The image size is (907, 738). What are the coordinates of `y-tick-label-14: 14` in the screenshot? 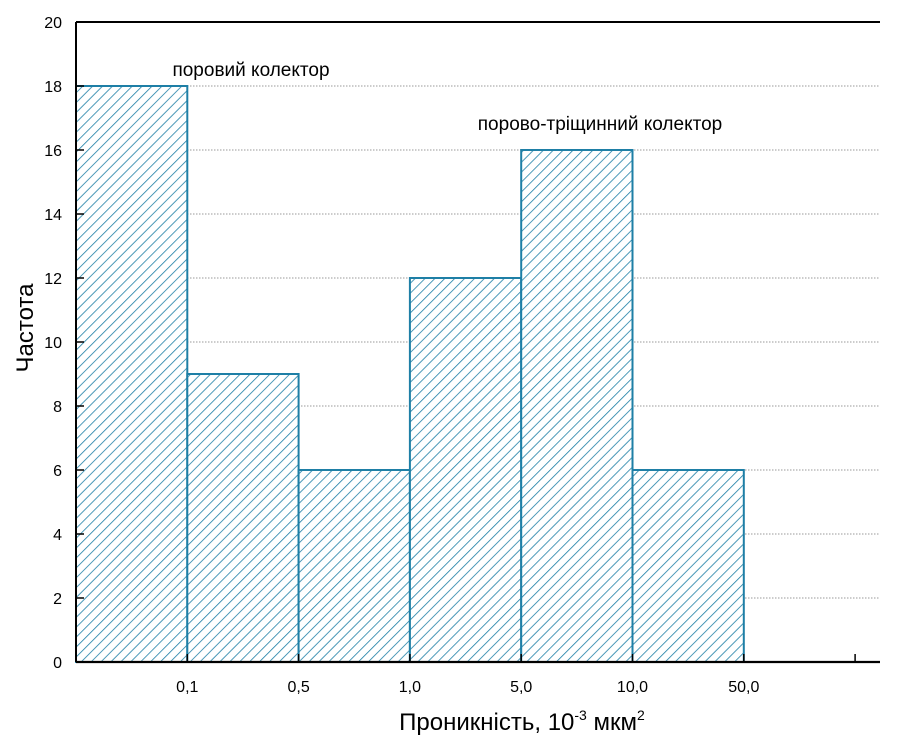 It's located at (53, 215).